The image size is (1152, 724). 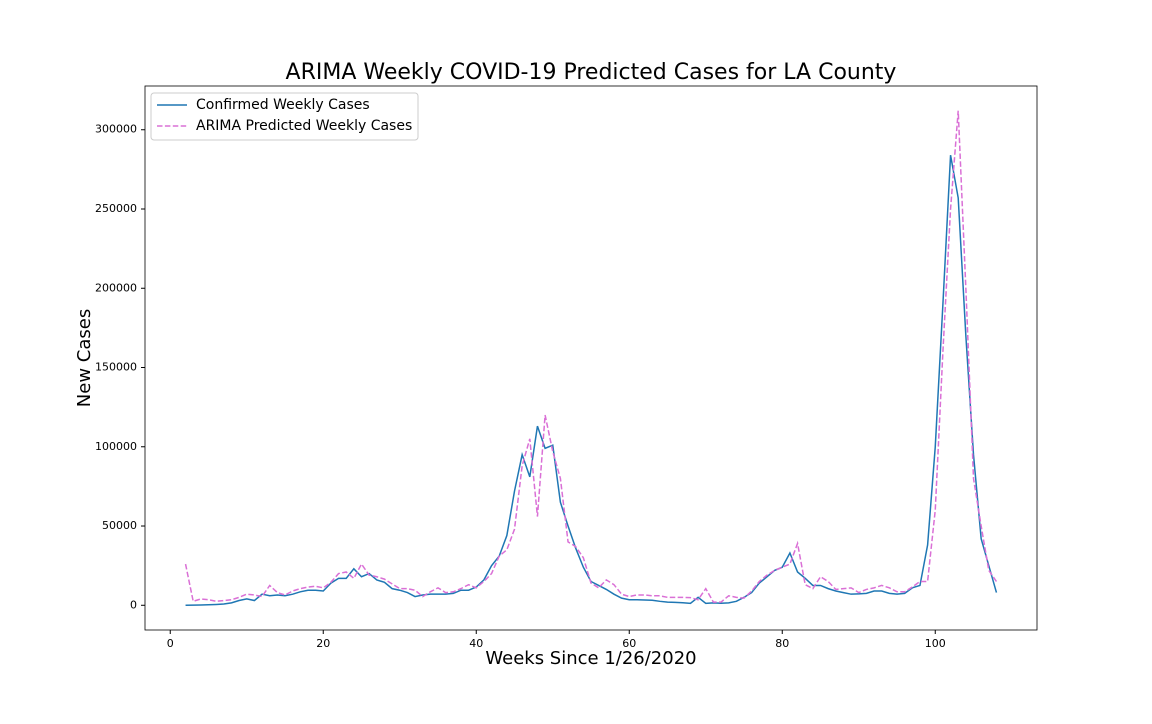 I want to click on y-axis-label: New Cases, so click(x=84, y=358).